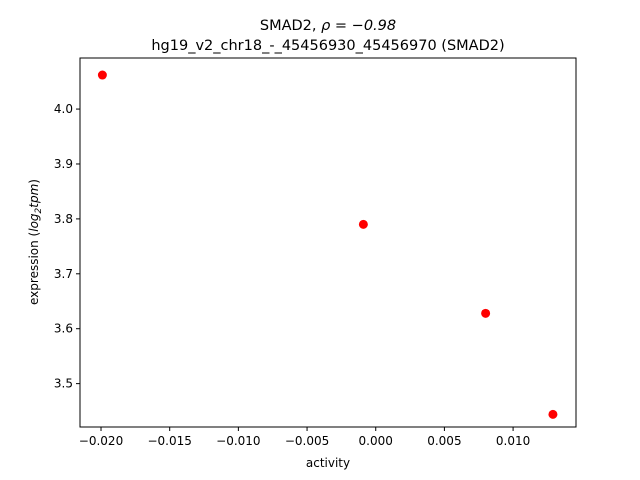 This screenshot has width=640, height=480. Describe the element at coordinates (63, 384) in the screenshot. I see `y-tick-label: 3.5` at that location.